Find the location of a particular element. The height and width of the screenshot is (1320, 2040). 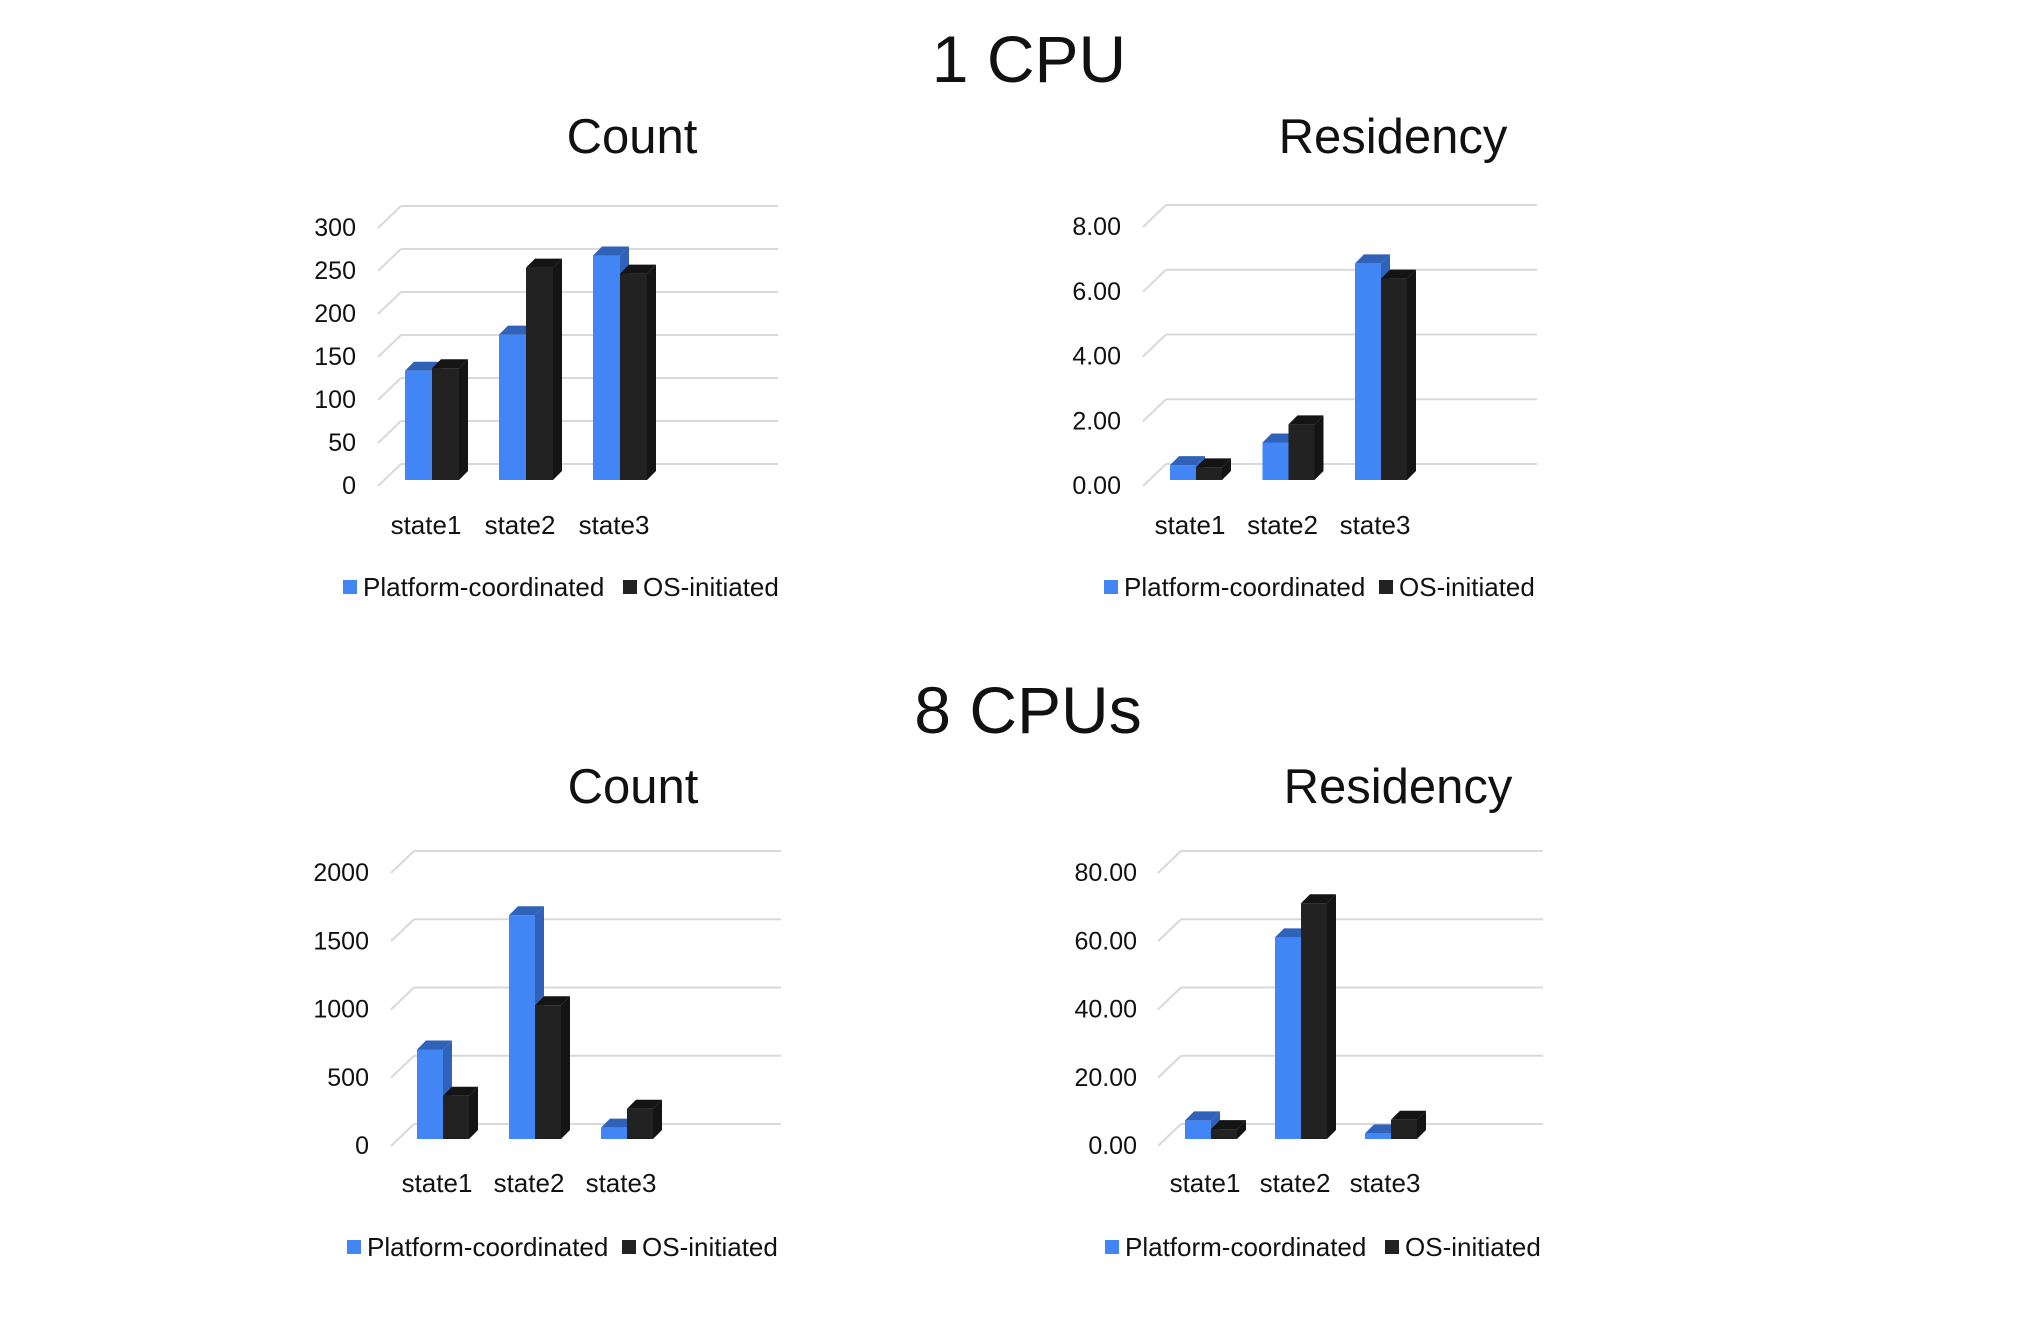

y-tick-label: 6.00 is located at coordinates (1096, 292).